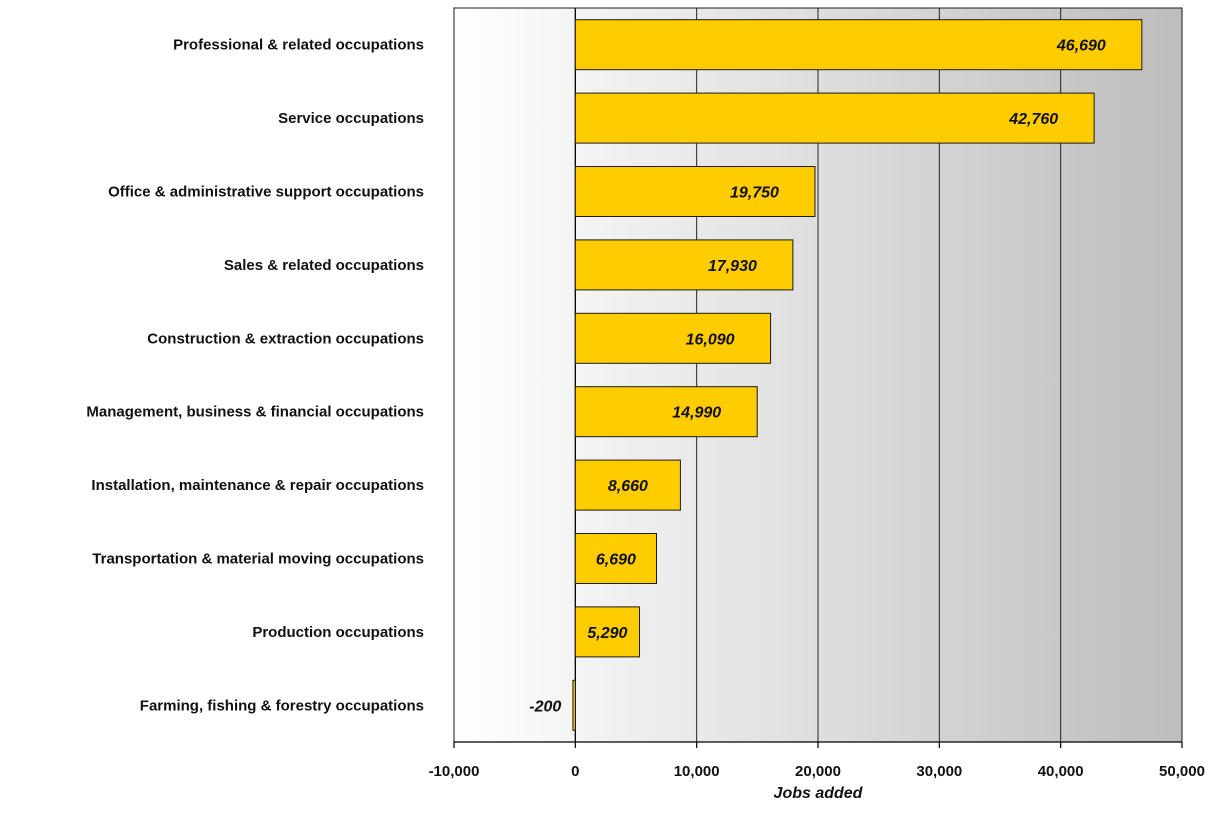 Image resolution: width=1223 pixels, height=824 pixels. What do you see at coordinates (697, 771) in the screenshot?
I see `x-tick-label: 10,000` at bounding box center [697, 771].